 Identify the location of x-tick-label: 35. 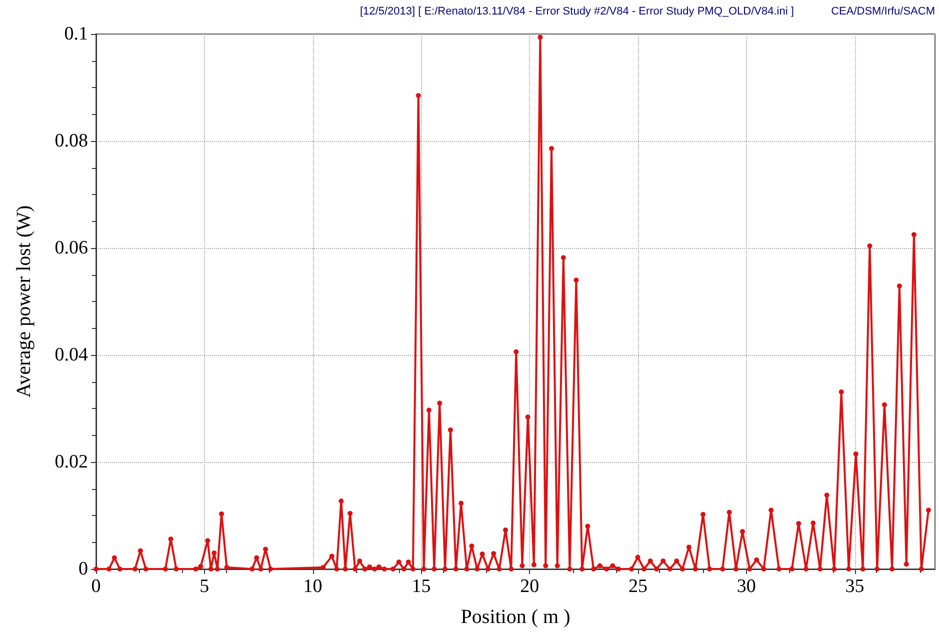
(854, 586).